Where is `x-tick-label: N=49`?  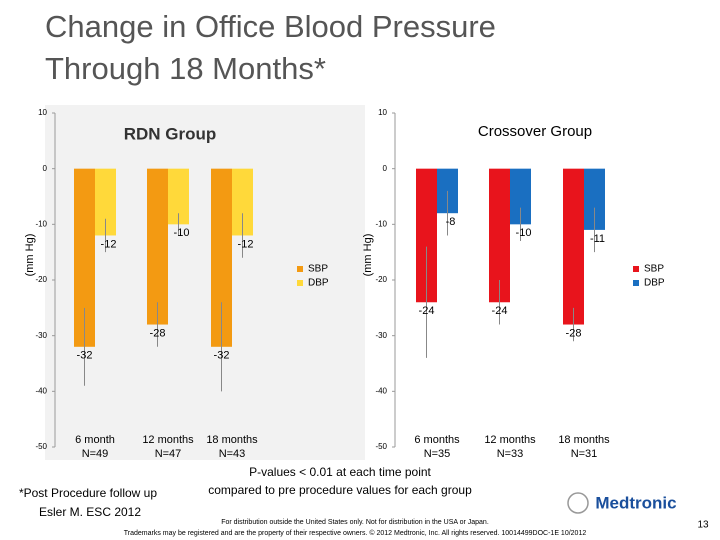 x-tick-label: N=49 is located at coordinates (95, 454).